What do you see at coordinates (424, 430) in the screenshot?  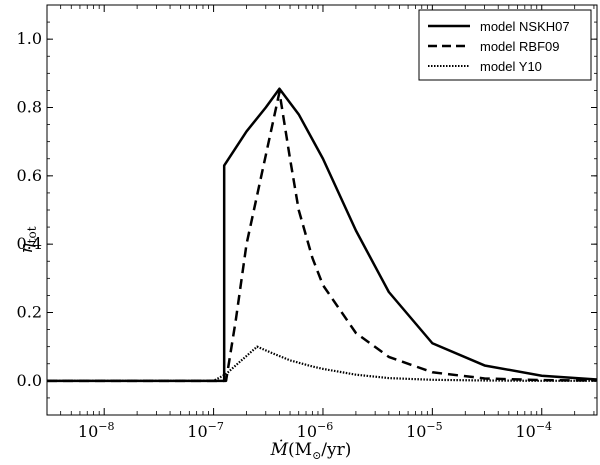 I see `x-tick-label: 10⁻⁵` at bounding box center [424, 430].